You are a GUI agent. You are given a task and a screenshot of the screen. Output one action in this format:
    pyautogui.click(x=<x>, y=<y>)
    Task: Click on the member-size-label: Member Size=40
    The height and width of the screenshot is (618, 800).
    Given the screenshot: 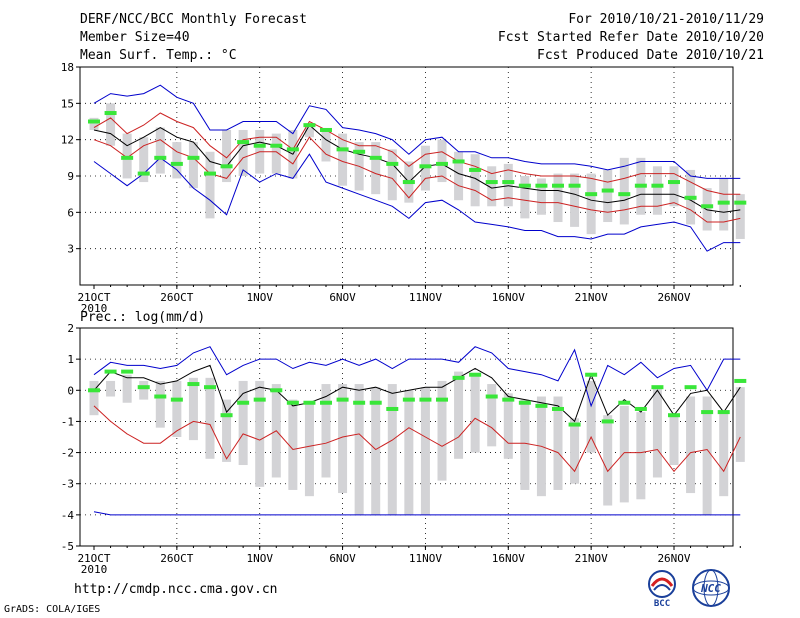 What is the action you would take?
    pyautogui.click(x=135, y=37)
    